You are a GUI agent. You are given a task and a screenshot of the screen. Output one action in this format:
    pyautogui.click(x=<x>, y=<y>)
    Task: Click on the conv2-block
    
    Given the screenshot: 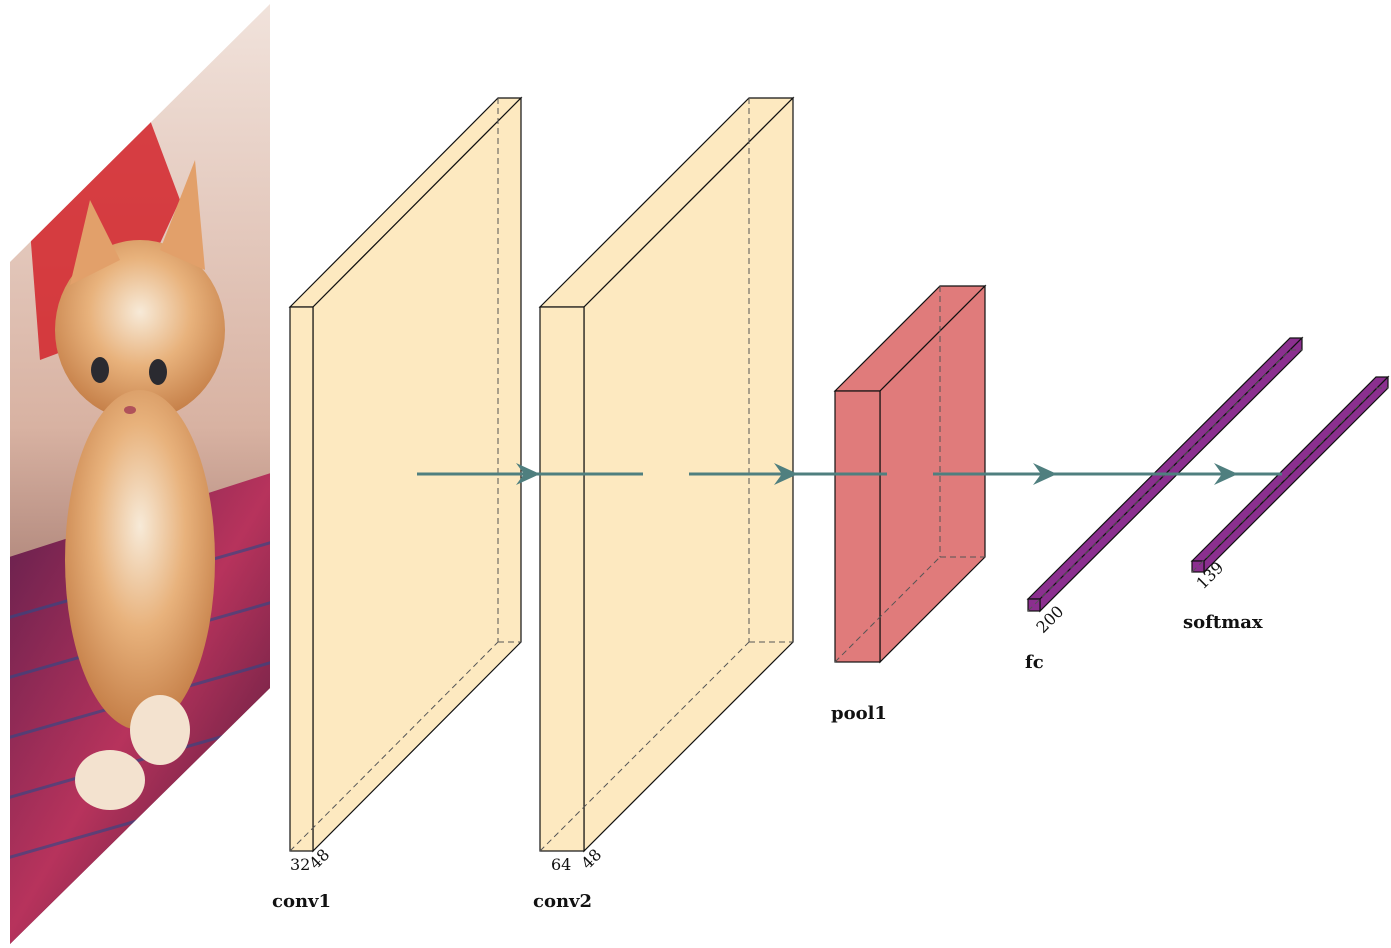 What is the action you would take?
    pyautogui.click(x=666, y=474)
    